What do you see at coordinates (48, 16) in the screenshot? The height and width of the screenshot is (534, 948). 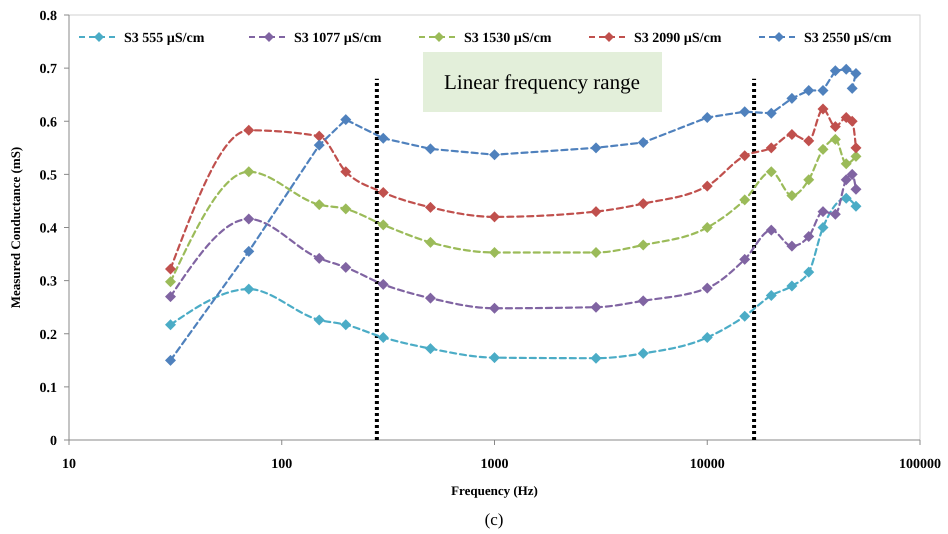 I see `y-tick-label: 0.8` at bounding box center [48, 16].